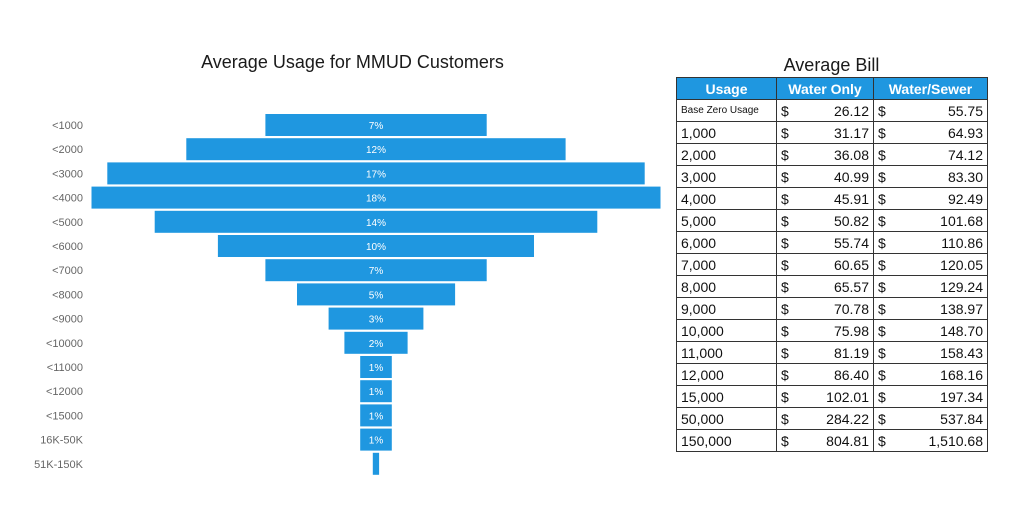 This screenshot has width=1015, height=513. What do you see at coordinates (851, 176) in the screenshot?
I see `amount-value: 40.99` at bounding box center [851, 176].